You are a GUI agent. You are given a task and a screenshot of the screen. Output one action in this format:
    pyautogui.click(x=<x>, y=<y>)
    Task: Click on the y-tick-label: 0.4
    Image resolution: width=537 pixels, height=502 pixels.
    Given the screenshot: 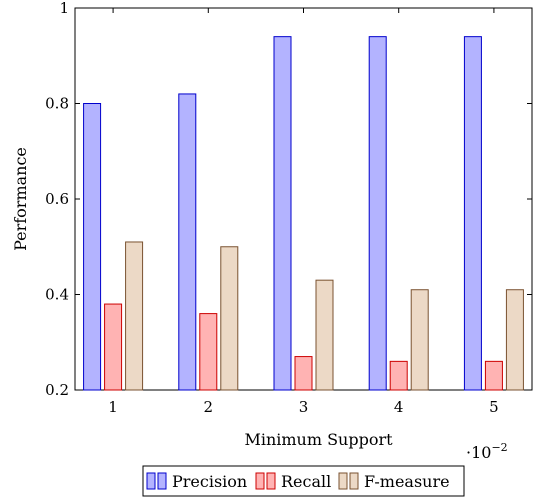 What is the action you would take?
    pyautogui.click(x=57, y=295)
    